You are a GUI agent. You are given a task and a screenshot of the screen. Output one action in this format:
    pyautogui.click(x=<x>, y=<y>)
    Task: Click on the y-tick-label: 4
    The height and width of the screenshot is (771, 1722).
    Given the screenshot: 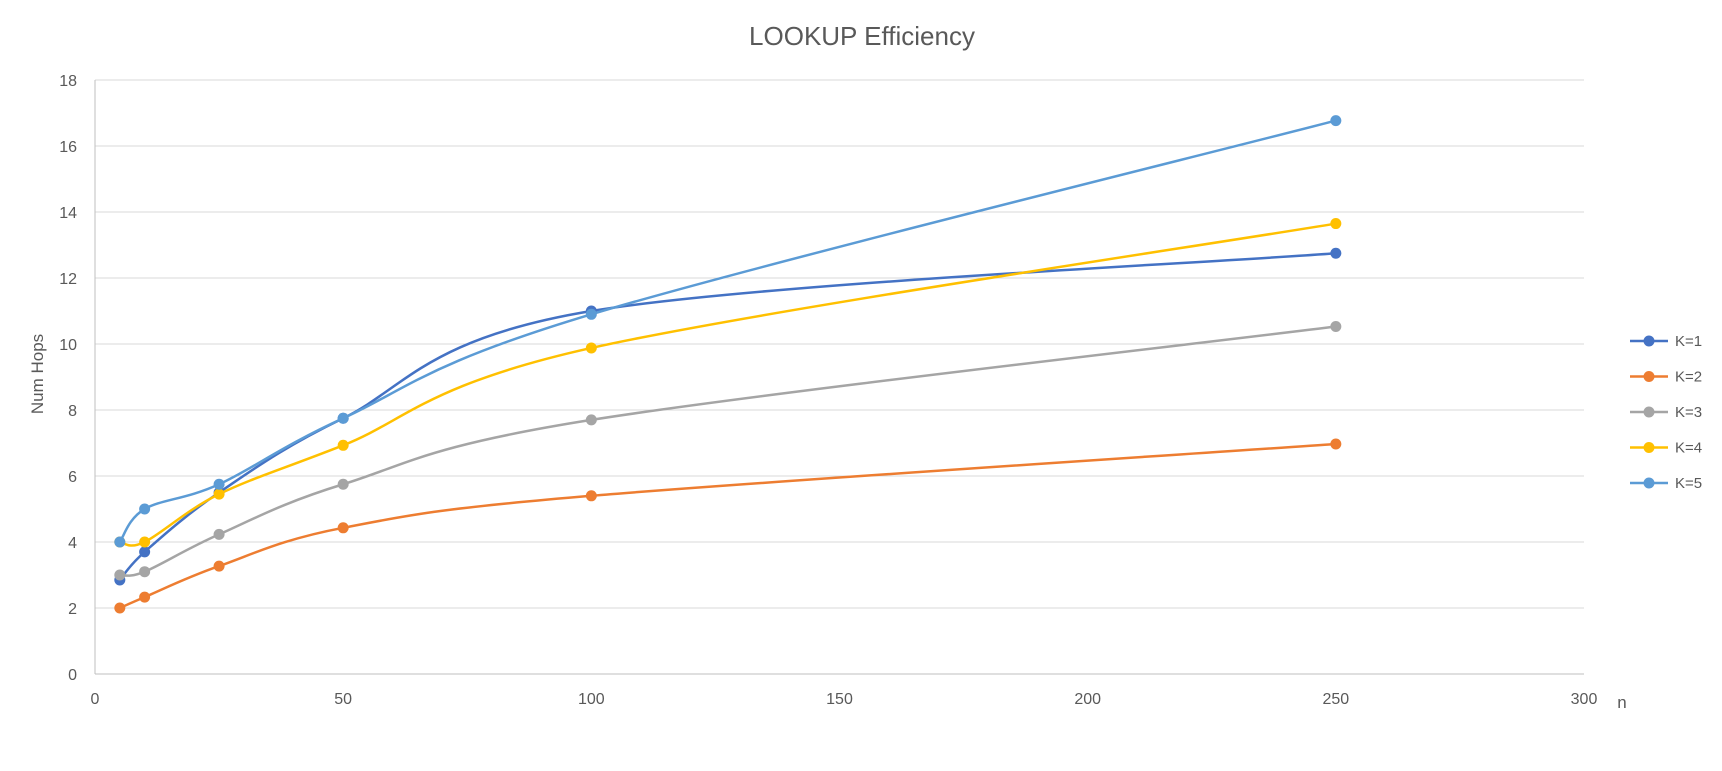 What is the action you would take?
    pyautogui.click(x=72, y=543)
    